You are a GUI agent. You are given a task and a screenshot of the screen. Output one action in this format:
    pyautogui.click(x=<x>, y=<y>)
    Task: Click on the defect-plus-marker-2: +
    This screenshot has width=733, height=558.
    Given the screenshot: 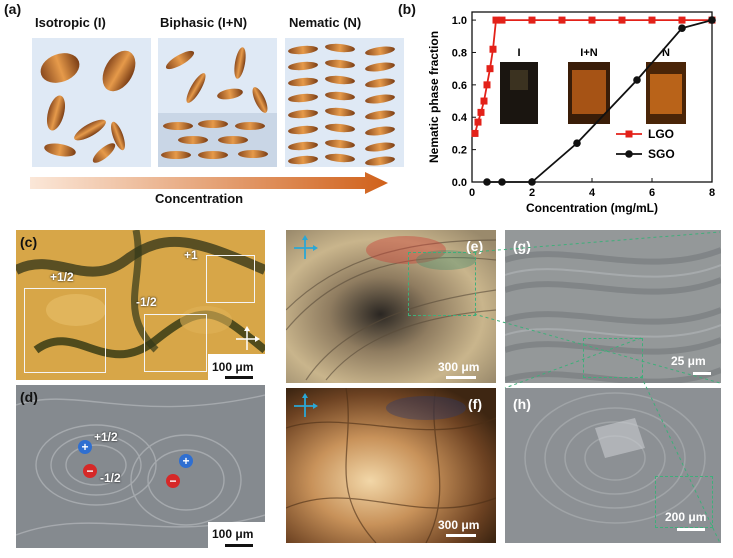 What is the action you would take?
    pyautogui.click(x=186, y=461)
    